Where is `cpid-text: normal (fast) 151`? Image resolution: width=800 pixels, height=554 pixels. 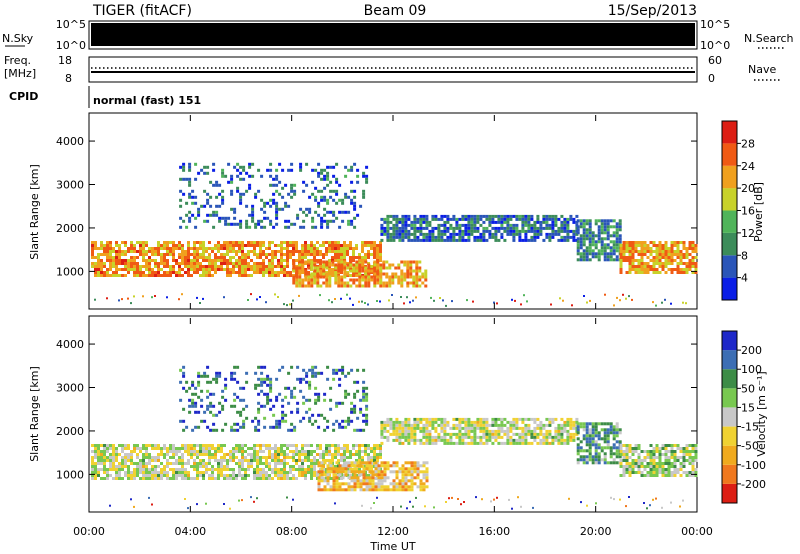
cpid-text: normal (fast) 151 is located at coordinates (147, 100).